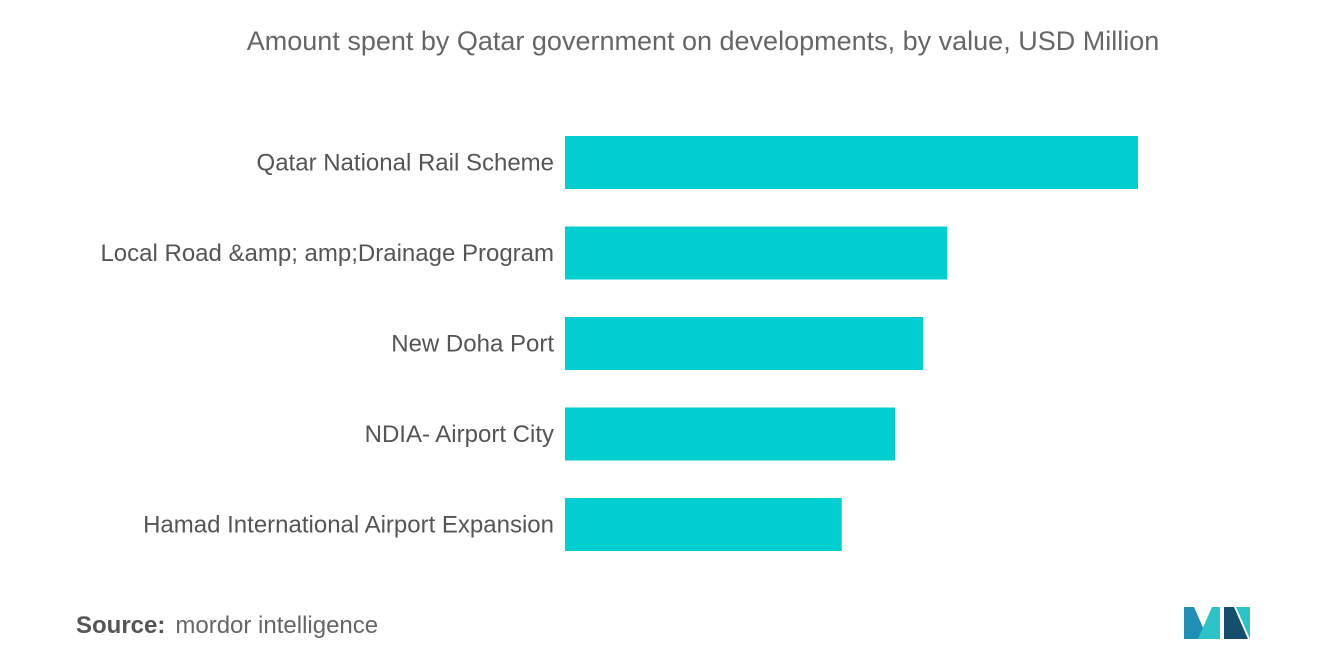 The image size is (1320, 665). I want to click on category-label-1: Local Road &amp; amp;Drainage Program, so click(327, 253).